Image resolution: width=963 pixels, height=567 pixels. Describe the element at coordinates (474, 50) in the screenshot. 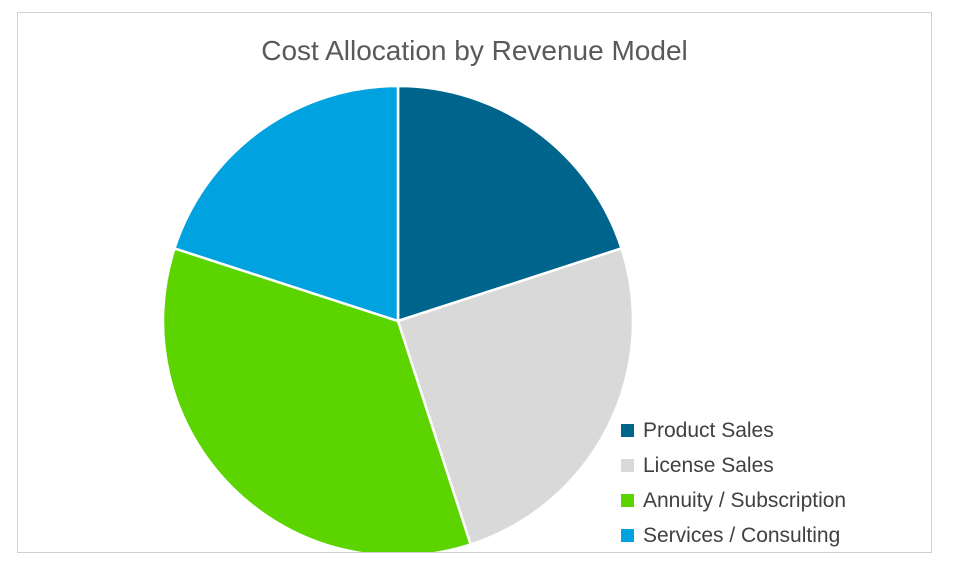

I see `chart-title: Cost Allocation by Revenue Model` at that location.